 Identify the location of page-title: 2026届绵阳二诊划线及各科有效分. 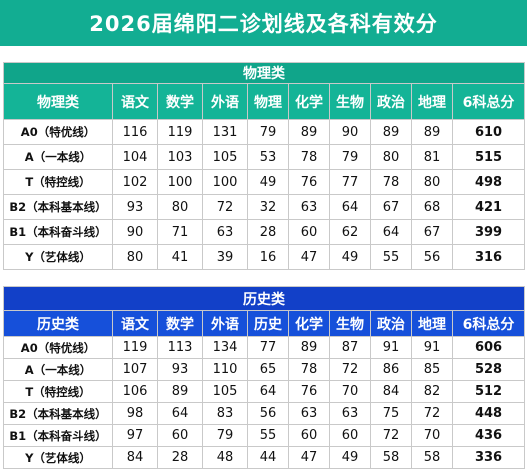
(263, 23).